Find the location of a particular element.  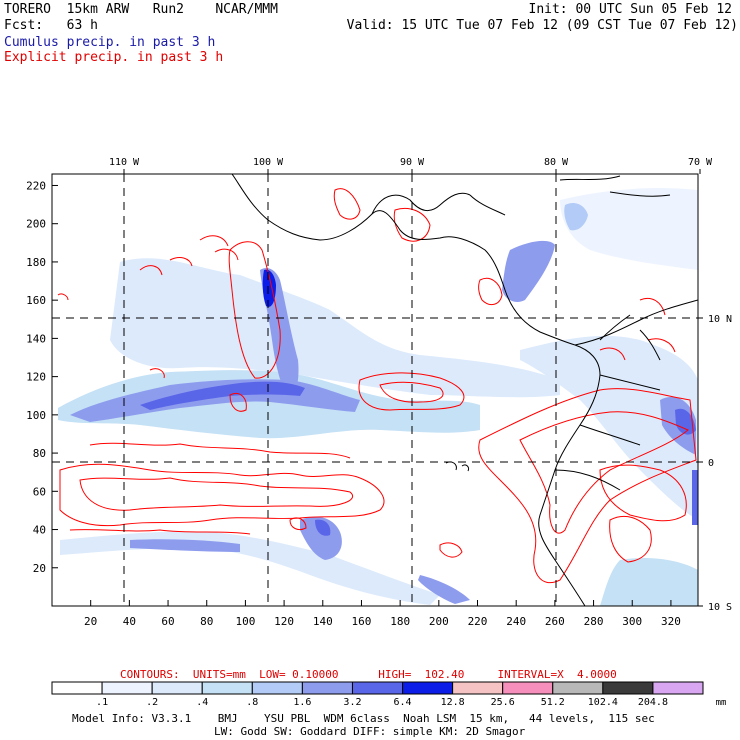

shade-light-se is located at coordinates (609, 427).